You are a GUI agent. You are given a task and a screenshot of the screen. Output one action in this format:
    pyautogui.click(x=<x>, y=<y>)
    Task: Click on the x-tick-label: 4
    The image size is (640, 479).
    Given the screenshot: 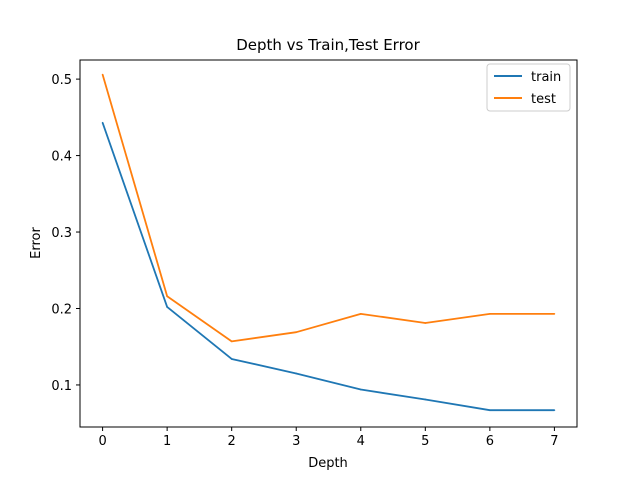 What is the action you would take?
    pyautogui.click(x=361, y=441)
    